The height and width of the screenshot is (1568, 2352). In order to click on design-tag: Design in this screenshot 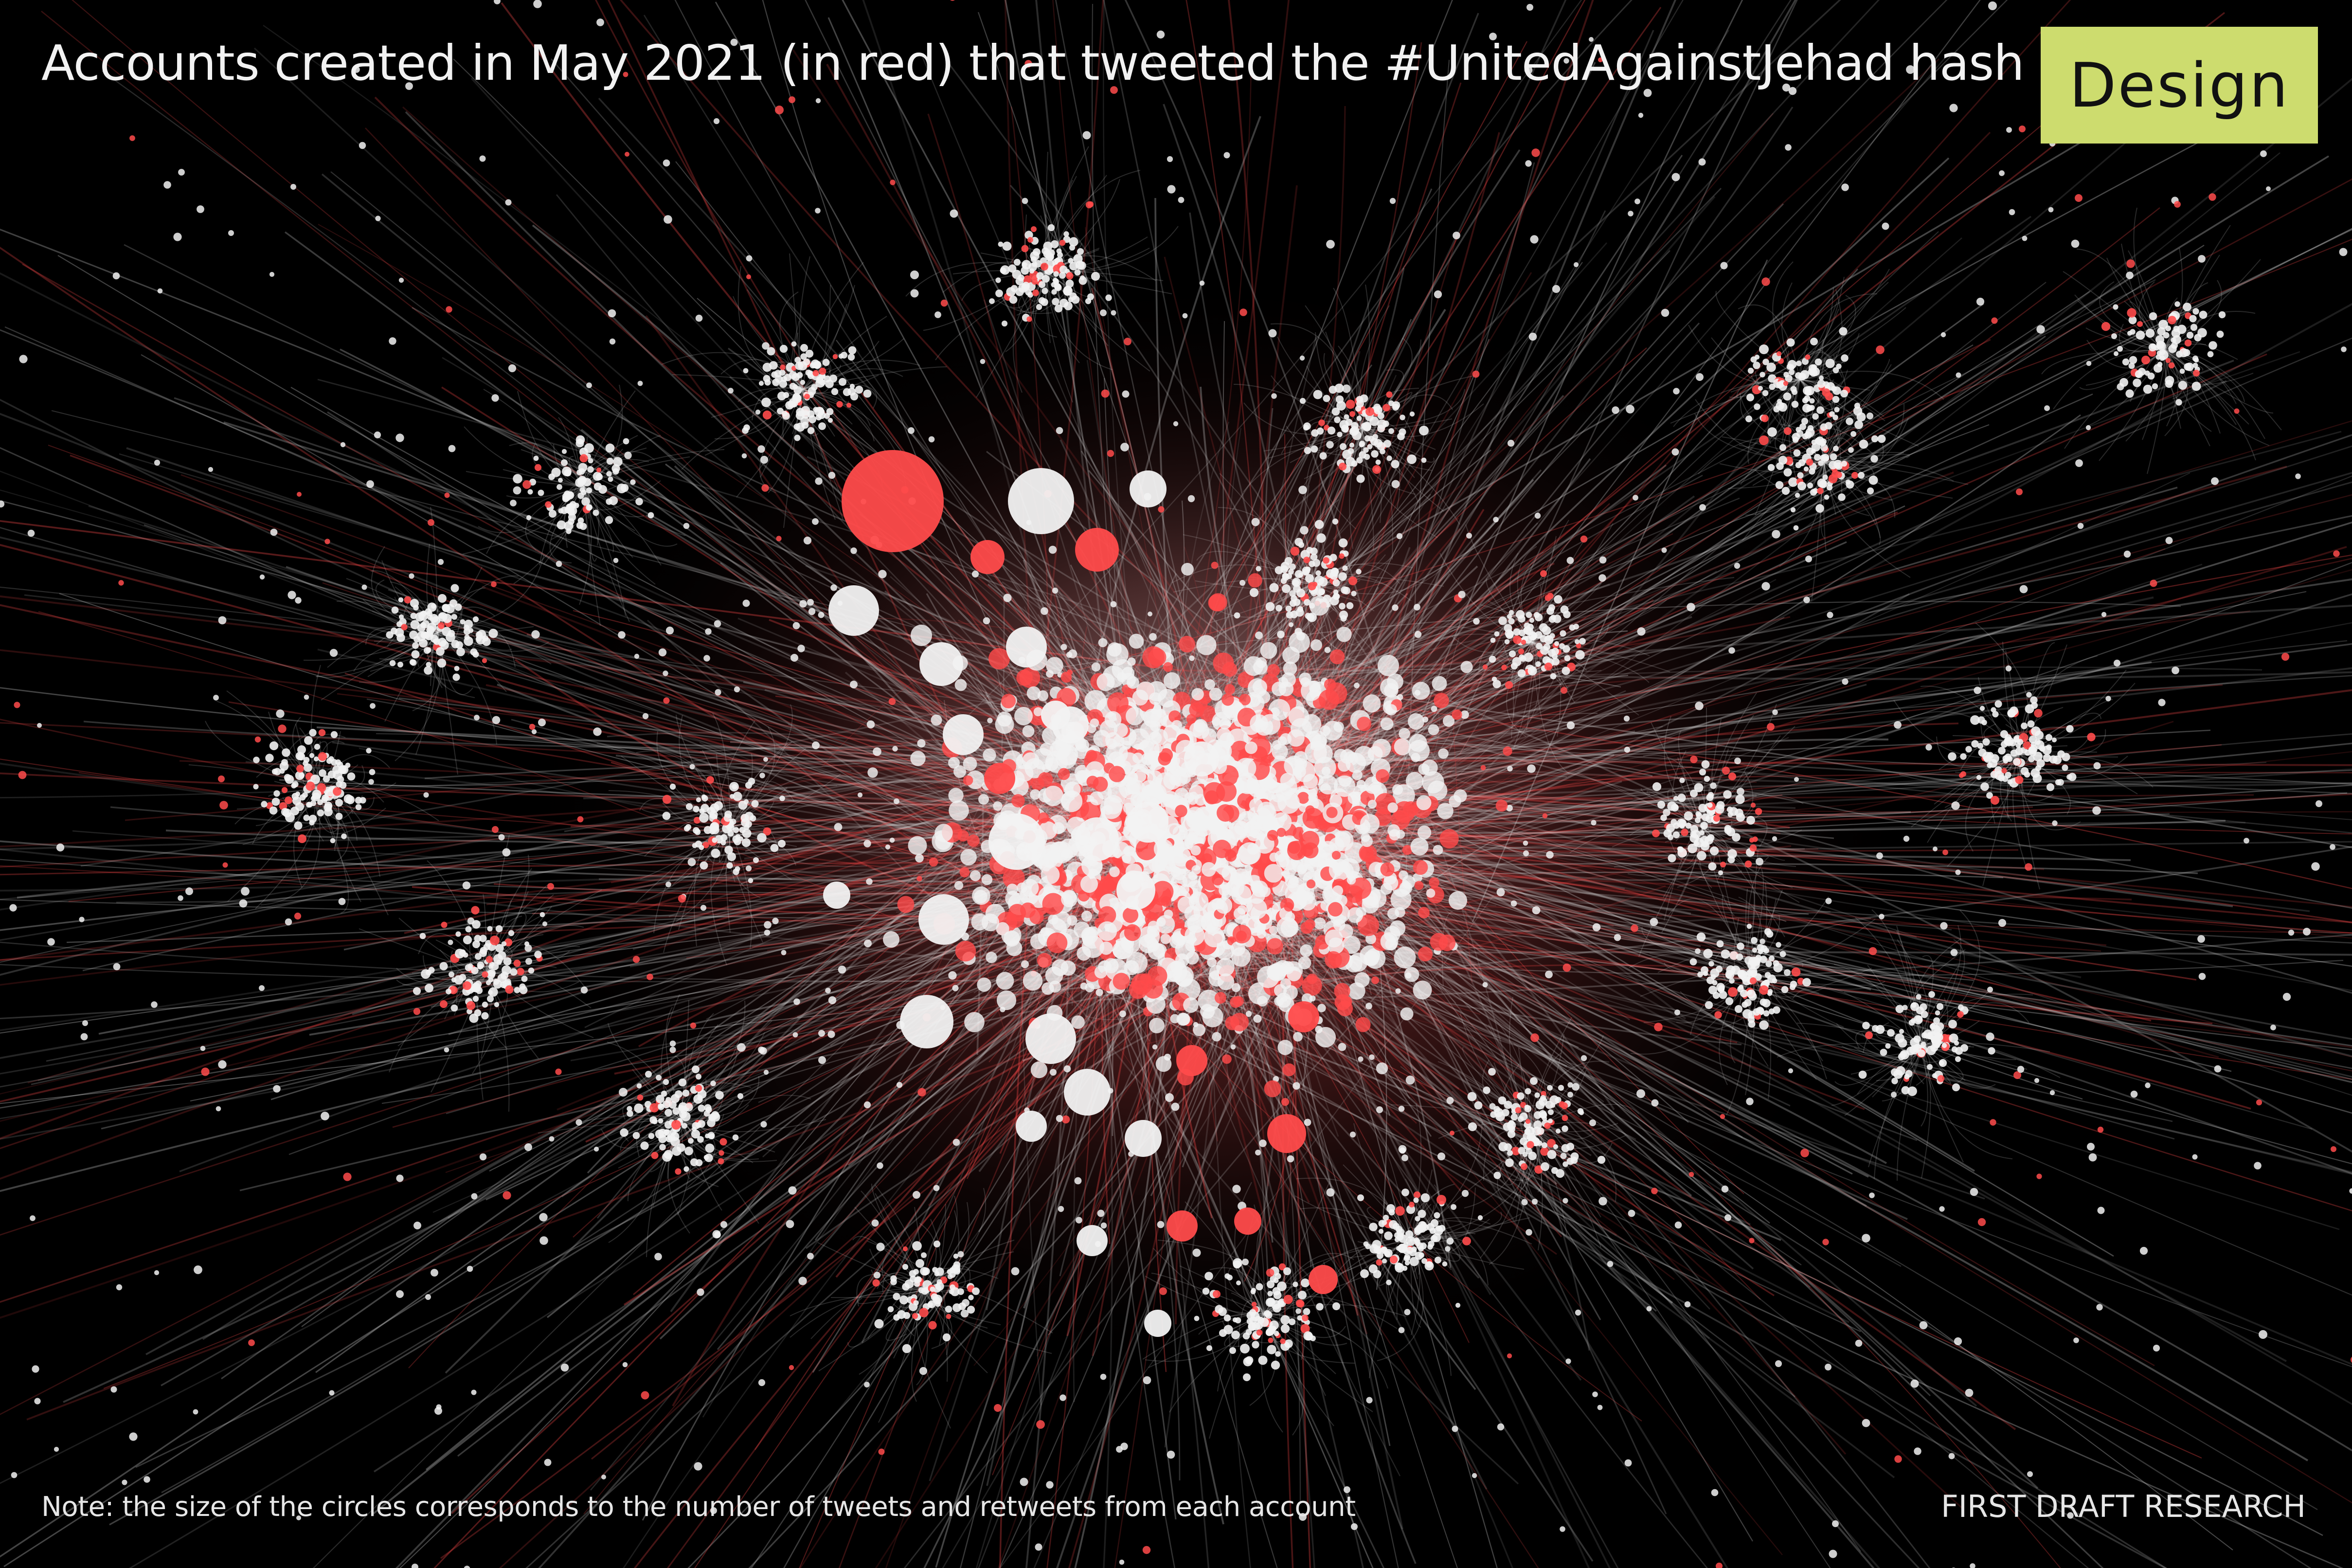, I will do `click(2179, 85)`.